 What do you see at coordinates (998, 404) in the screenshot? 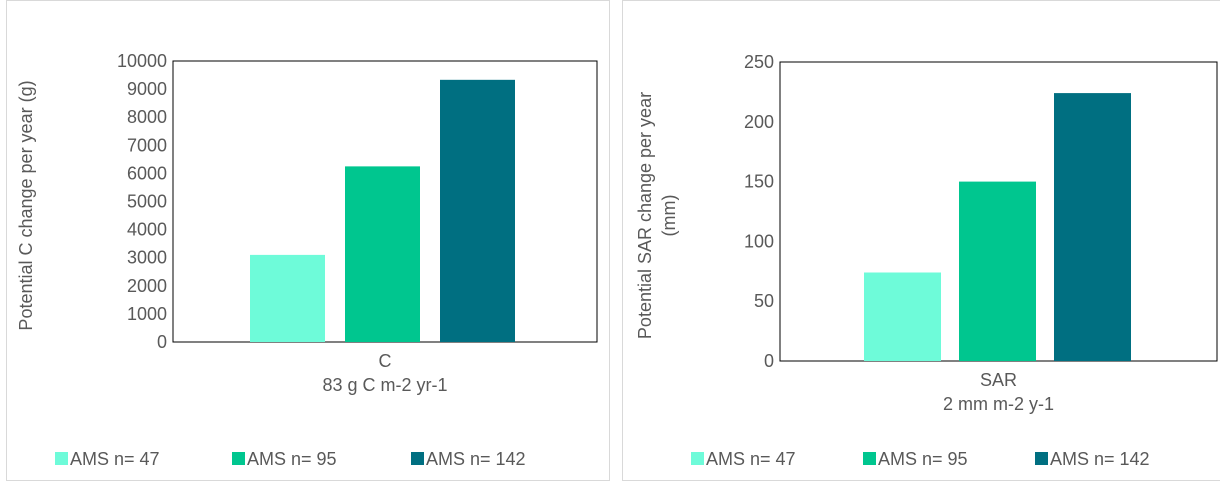
I see `category-sublabel: 2 mm m-2 y-1` at bounding box center [998, 404].